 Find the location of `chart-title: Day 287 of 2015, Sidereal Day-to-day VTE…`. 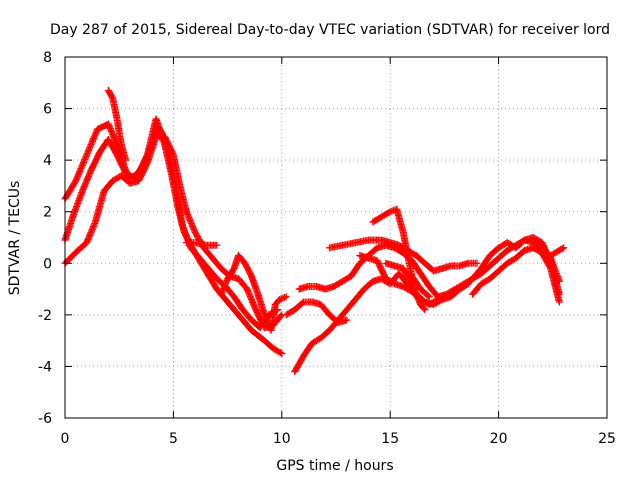

chart-title: Day 287 of 2015, Sidereal Day-to-day VTE… is located at coordinates (330, 30).